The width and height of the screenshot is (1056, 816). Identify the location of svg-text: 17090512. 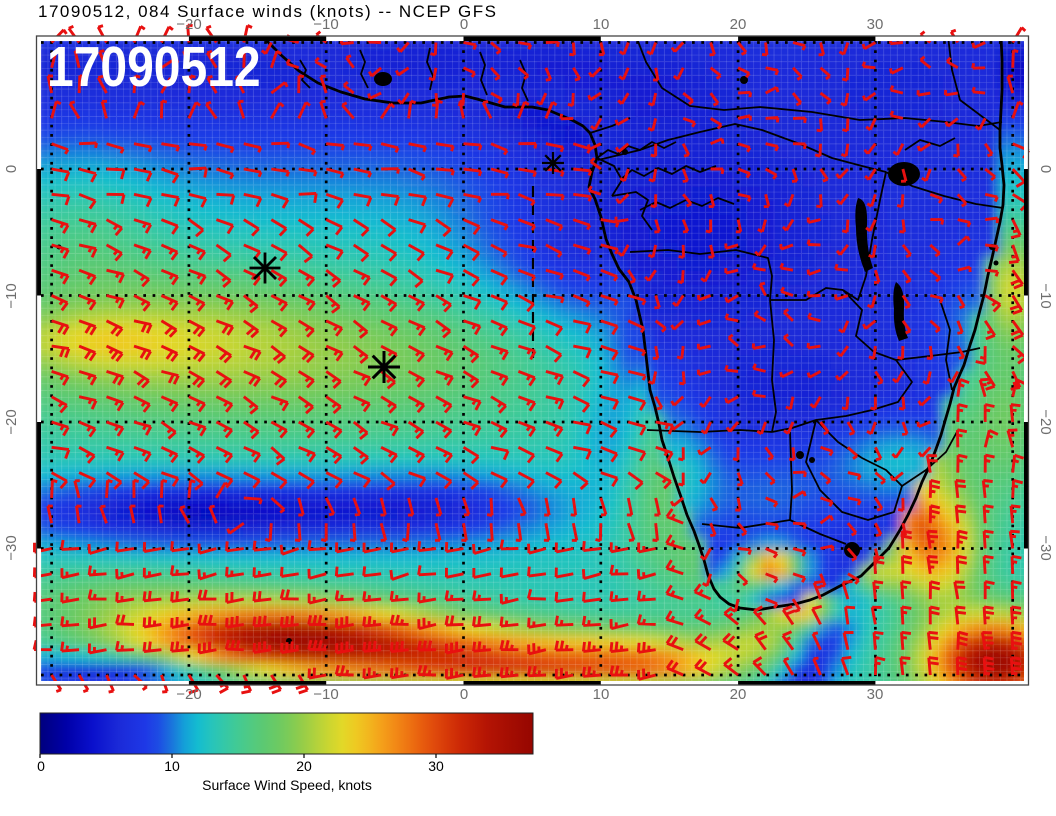
(154, 67).